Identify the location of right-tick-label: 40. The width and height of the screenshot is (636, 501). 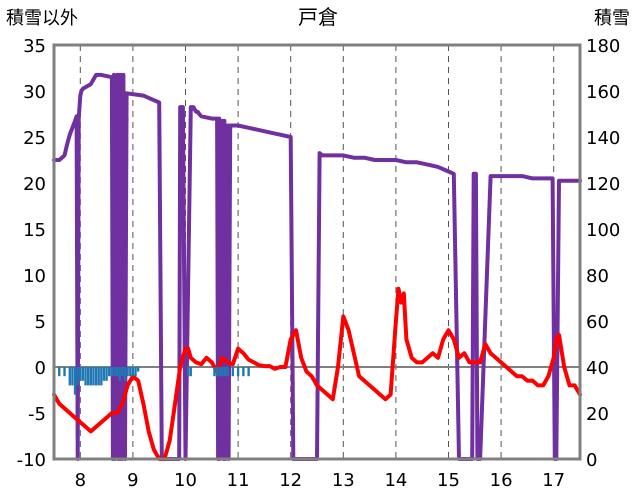
(597, 368).